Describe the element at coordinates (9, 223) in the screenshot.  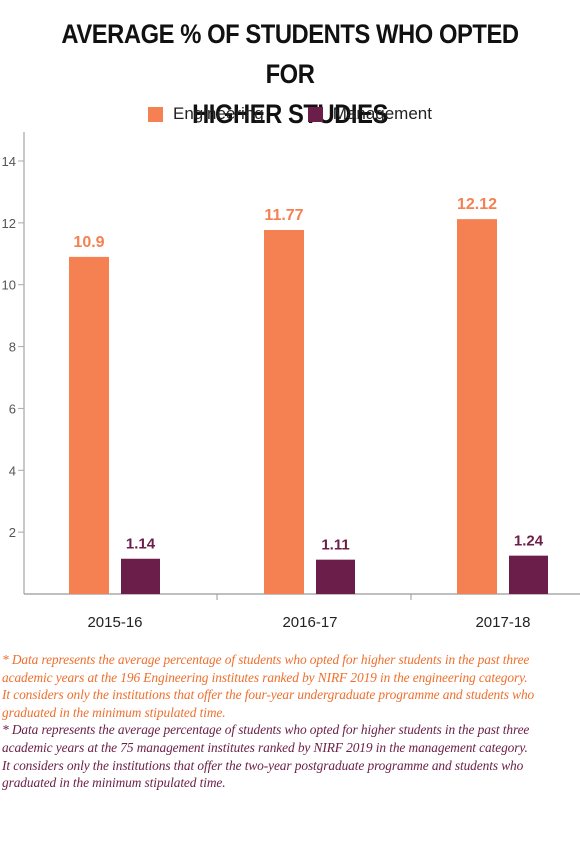
I see `y-tick-label: 12` at that location.